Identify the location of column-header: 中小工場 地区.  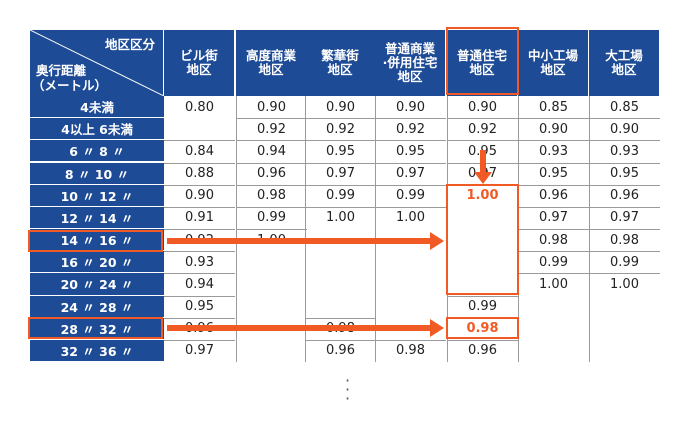
(553, 63).